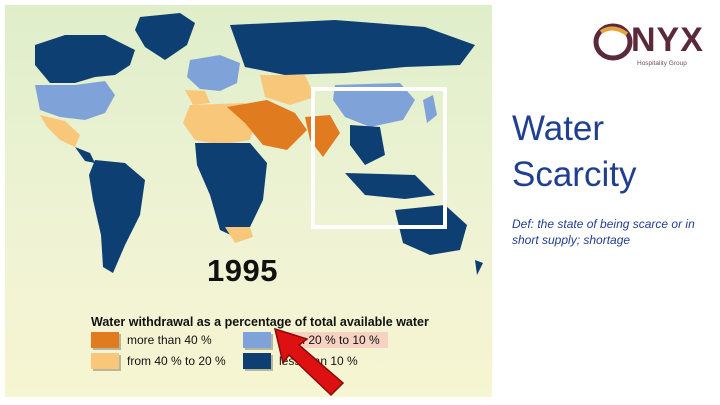  I want to click on russia, so click(352, 47).